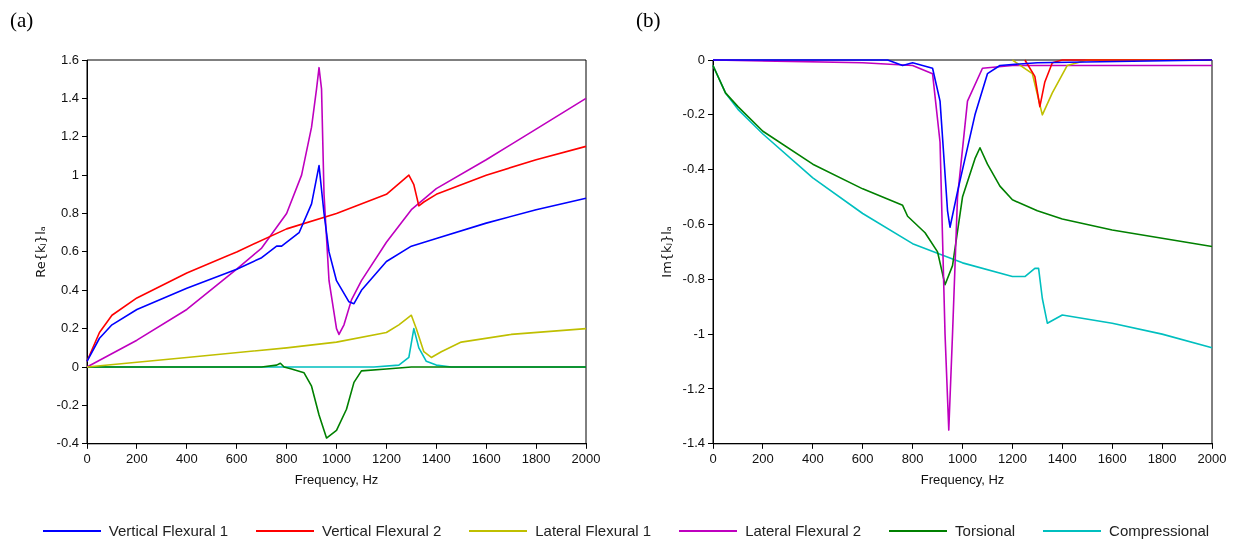 This screenshot has height=549, width=1252. Describe the element at coordinates (693, 443) in the screenshot. I see `y-tick-label: -1.4` at that location.